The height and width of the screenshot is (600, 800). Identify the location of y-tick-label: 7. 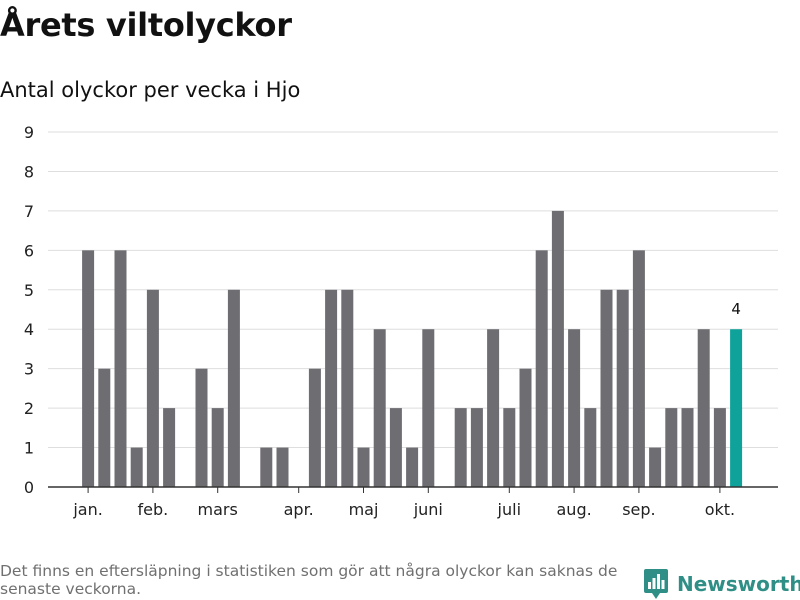
(29, 211).